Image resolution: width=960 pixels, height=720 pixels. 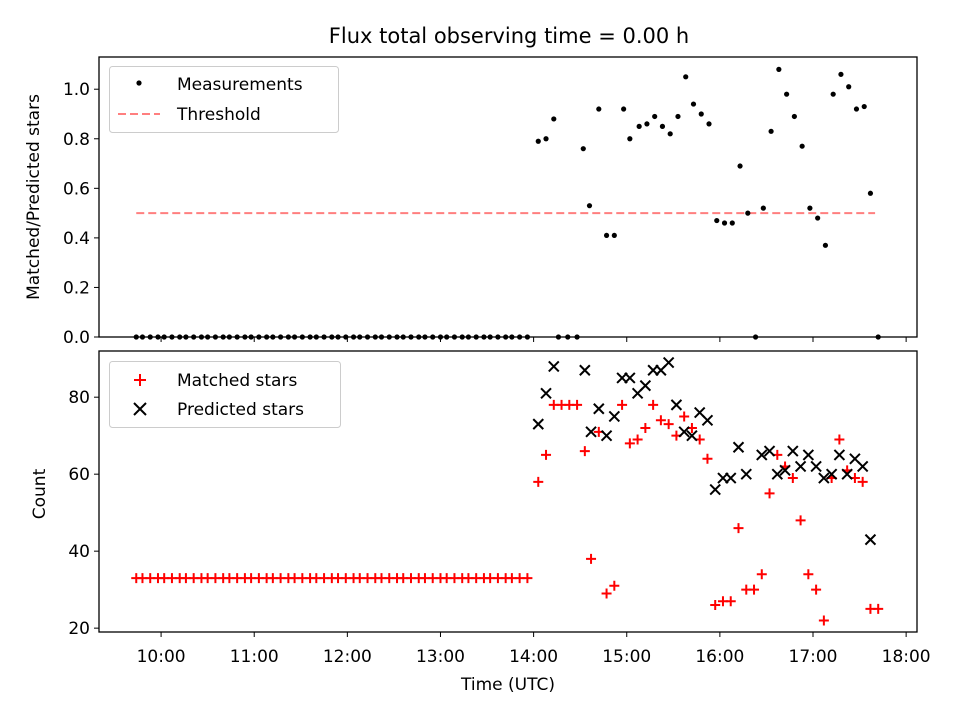 I want to click on bottom-y-tick-label: 80, so click(x=79, y=398).